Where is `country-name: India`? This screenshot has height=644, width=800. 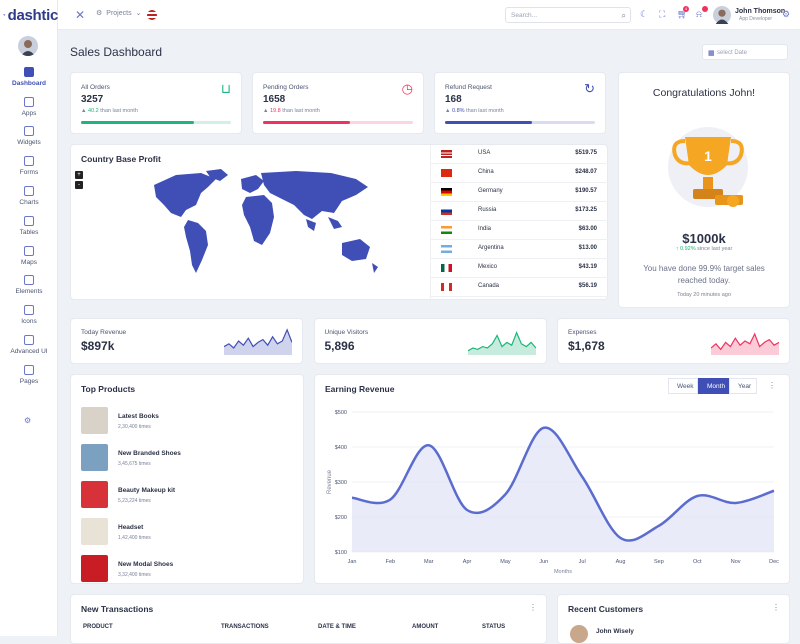 country-name: India is located at coordinates (485, 229).